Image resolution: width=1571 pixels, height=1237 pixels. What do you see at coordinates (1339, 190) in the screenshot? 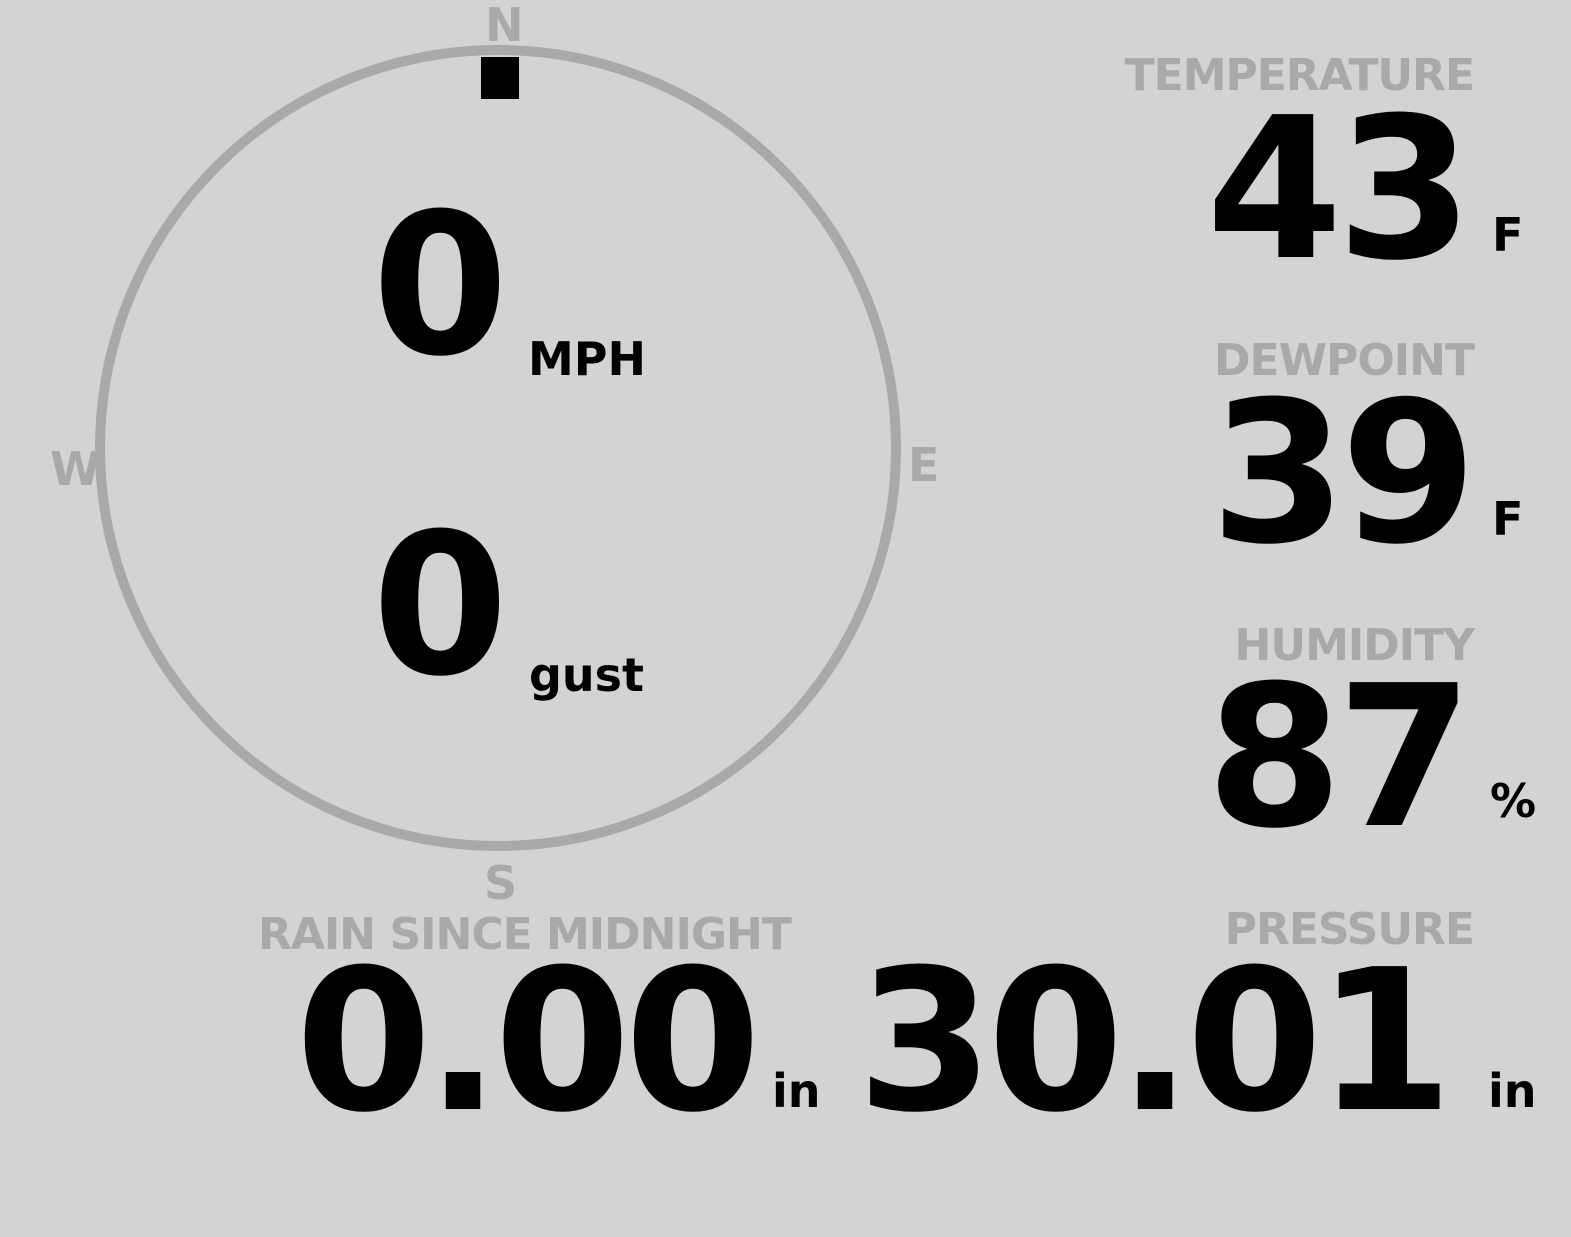
I see `temperature-value: 43` at bounding box center [1339, 190].